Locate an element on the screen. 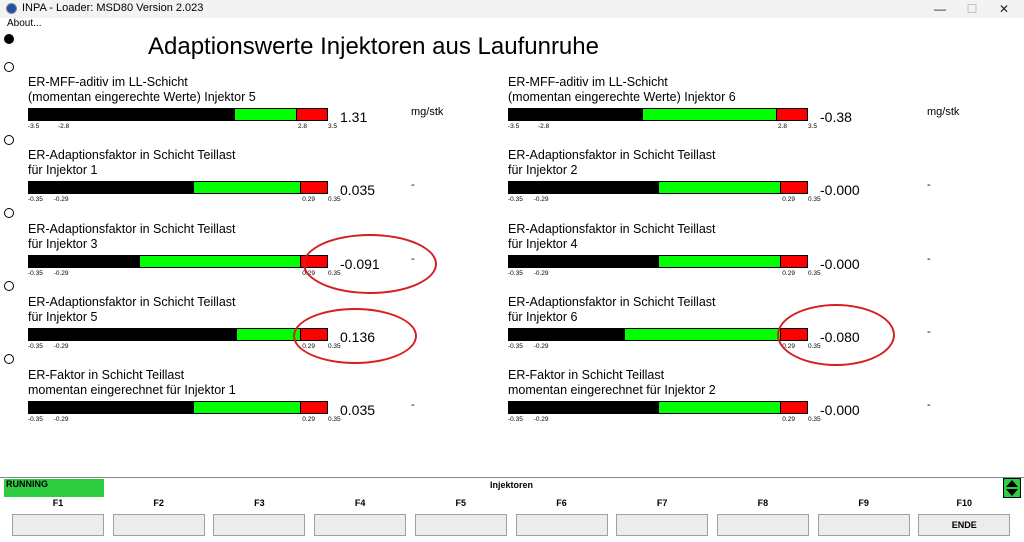 The image size is (1024, 542). gauge-label-line2: für Injektor 2 is located at coordinates (543, 170).